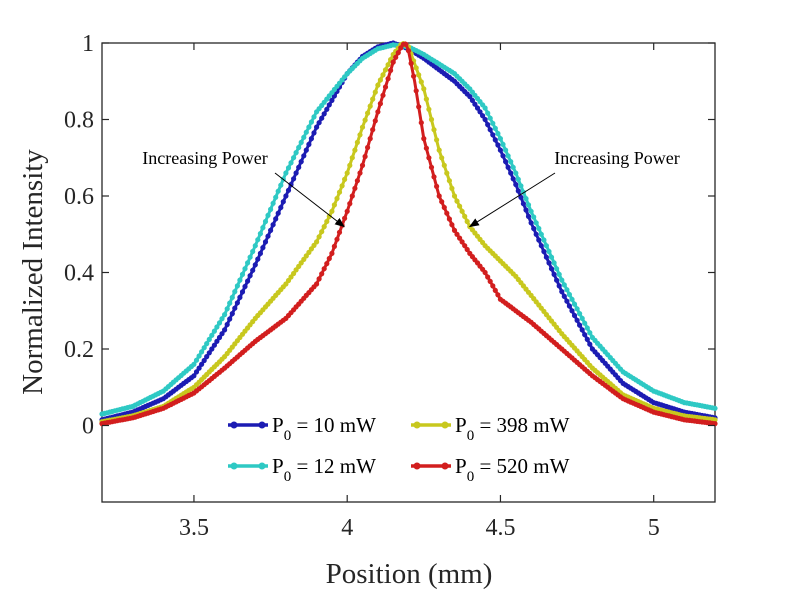 This screenshot has width=789, height=592. What do you see at coordinates (79, 197) in the screenshot?
I see `y-tick-label: 0.6` at bounding box center [79, 197].